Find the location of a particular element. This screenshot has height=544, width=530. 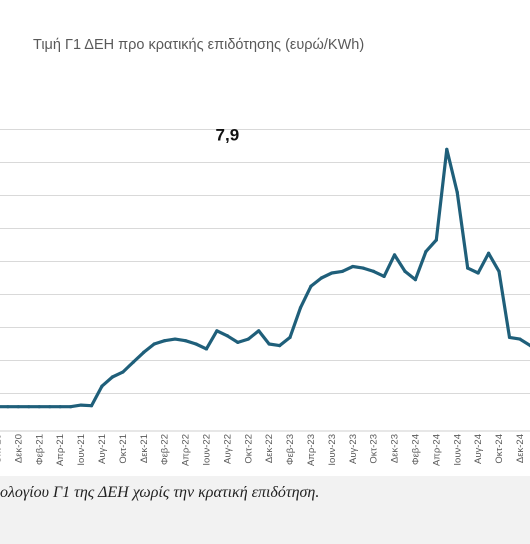

x-tick-label: Φεβ-24 is located at coordinates (415, 449).